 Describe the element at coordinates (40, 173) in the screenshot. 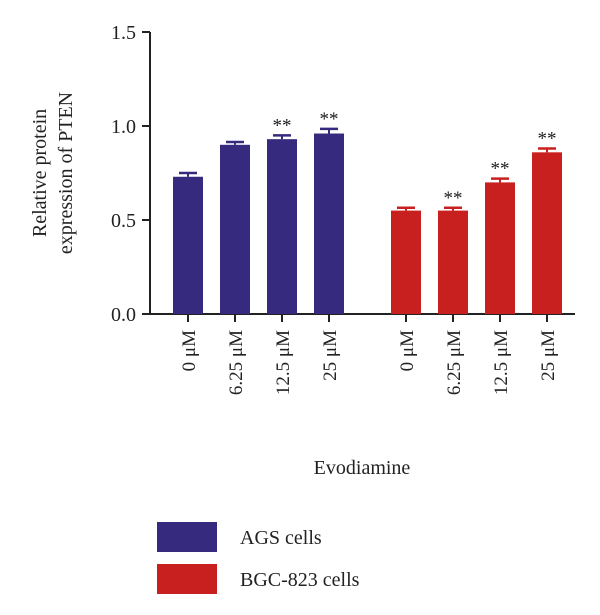

I see `y-axis-title-line: Relative protein` at that location.